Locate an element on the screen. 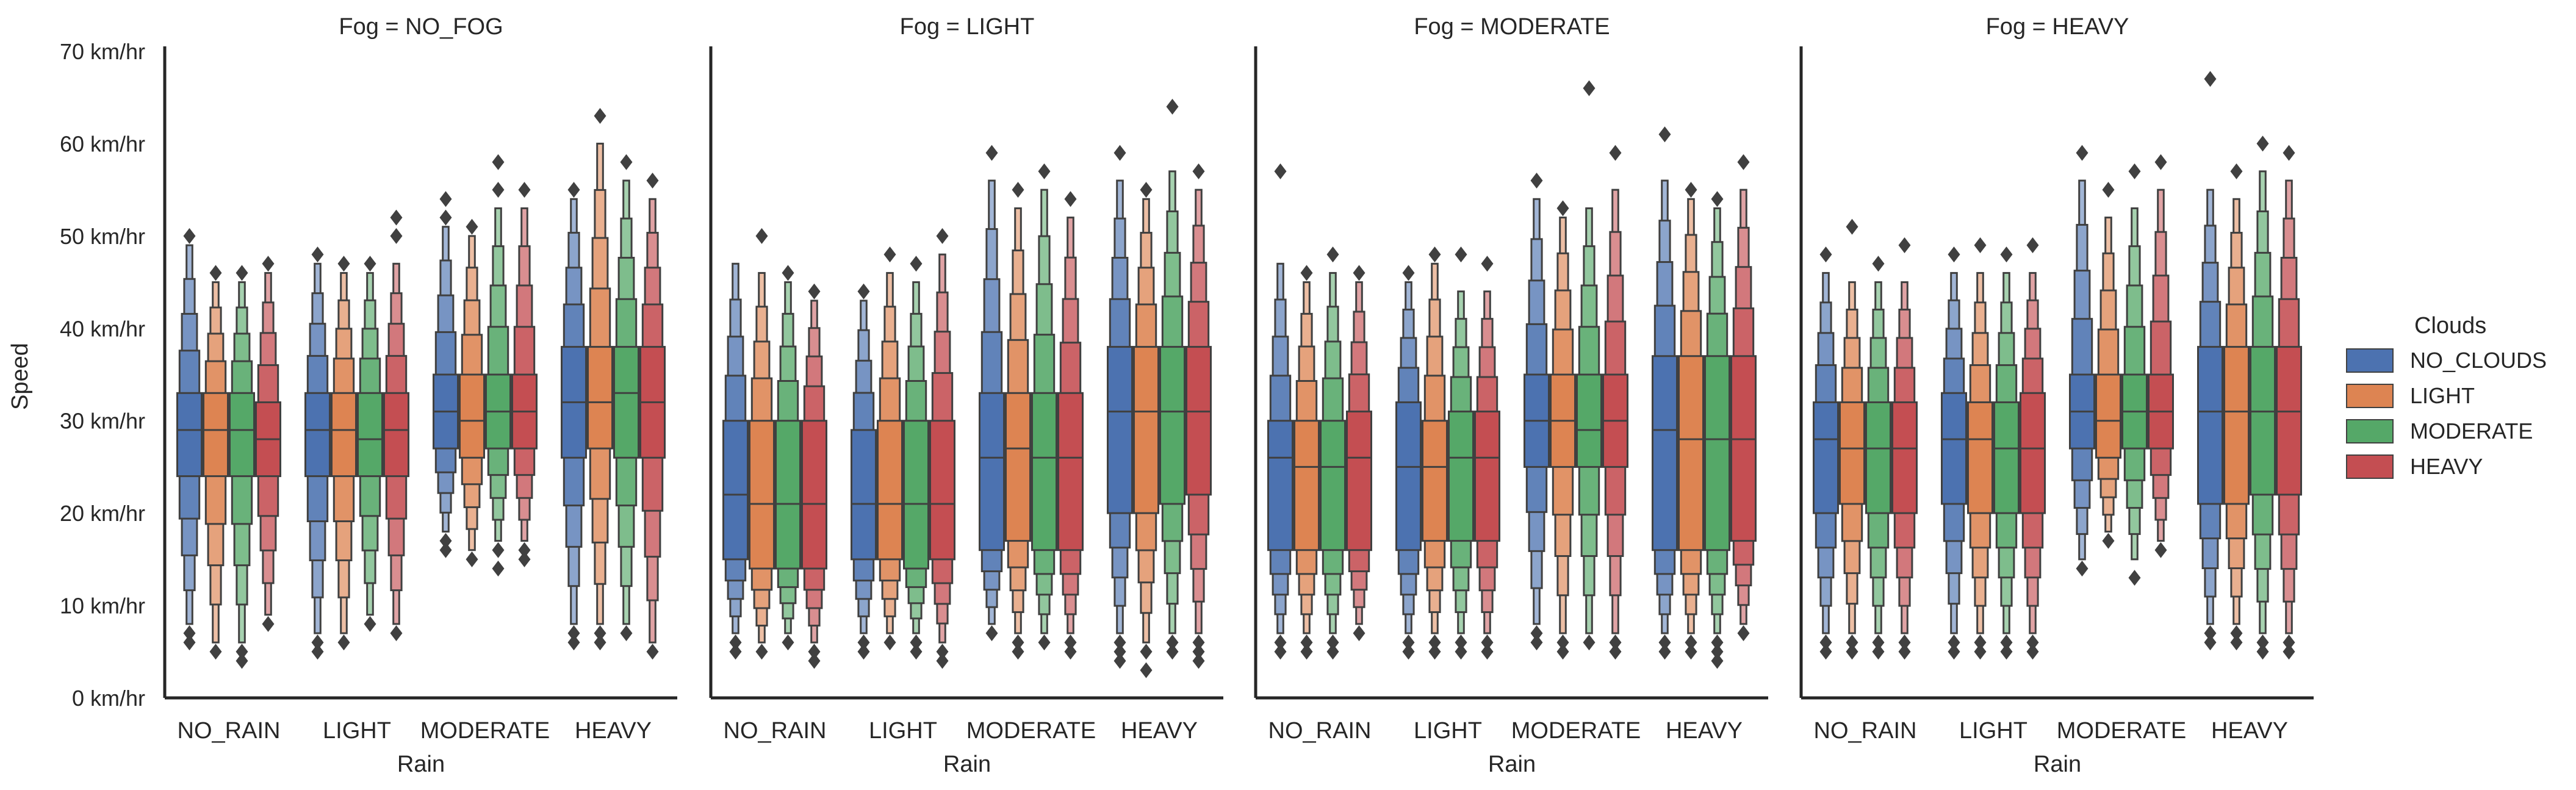 Image resolution: width=2576 pixels, height=790 pixels. boxen-heavy-no_rain is located at coordinates (1904, 448).